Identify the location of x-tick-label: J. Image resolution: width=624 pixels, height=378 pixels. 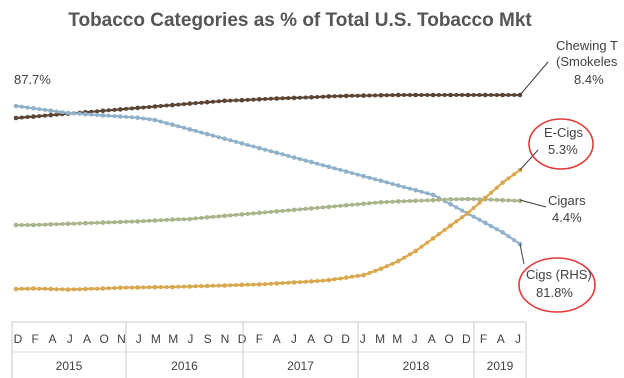
(294, 339).